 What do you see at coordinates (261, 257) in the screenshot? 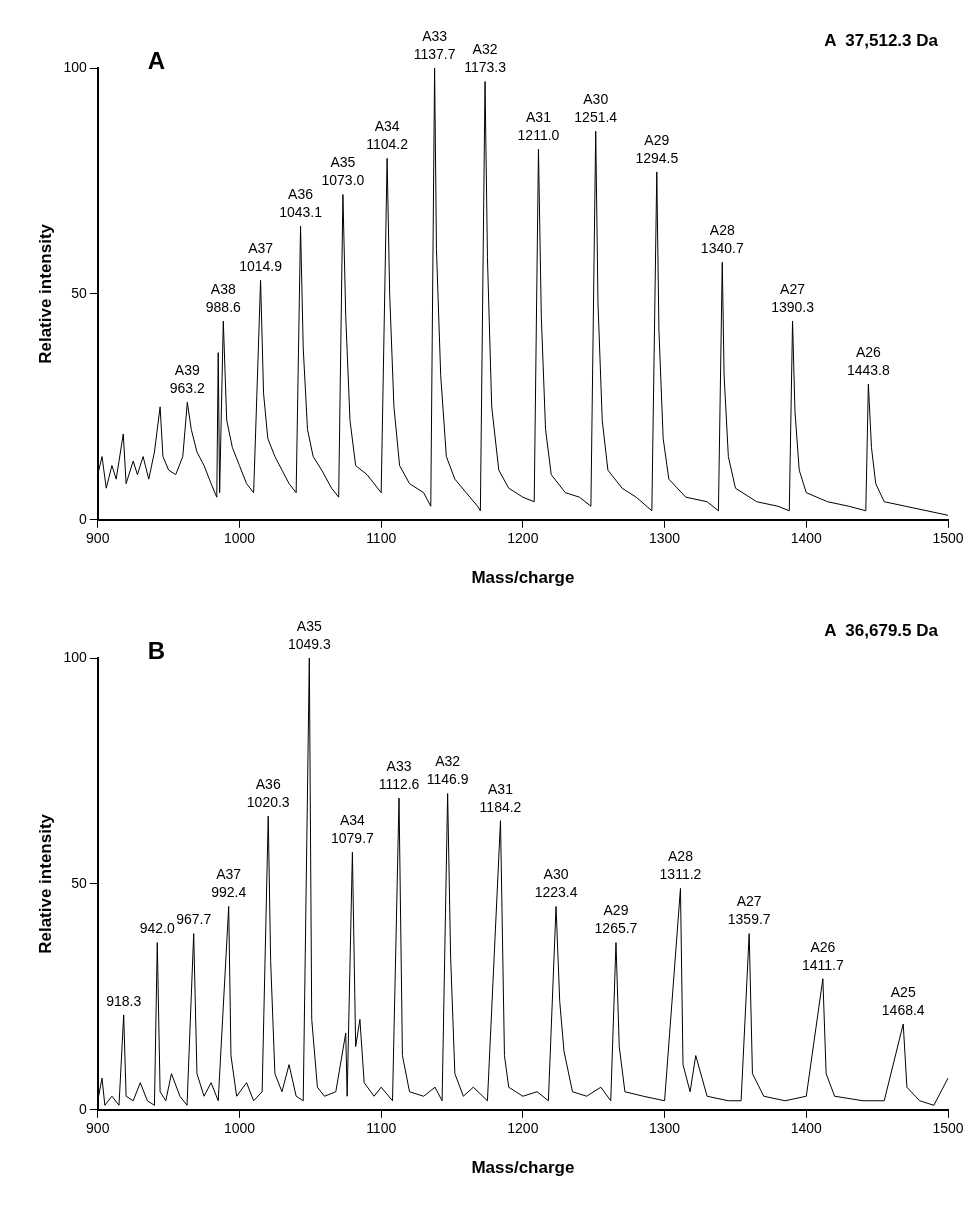
I see `annotation: A37 1014.9` at bounding box center [261, 257].